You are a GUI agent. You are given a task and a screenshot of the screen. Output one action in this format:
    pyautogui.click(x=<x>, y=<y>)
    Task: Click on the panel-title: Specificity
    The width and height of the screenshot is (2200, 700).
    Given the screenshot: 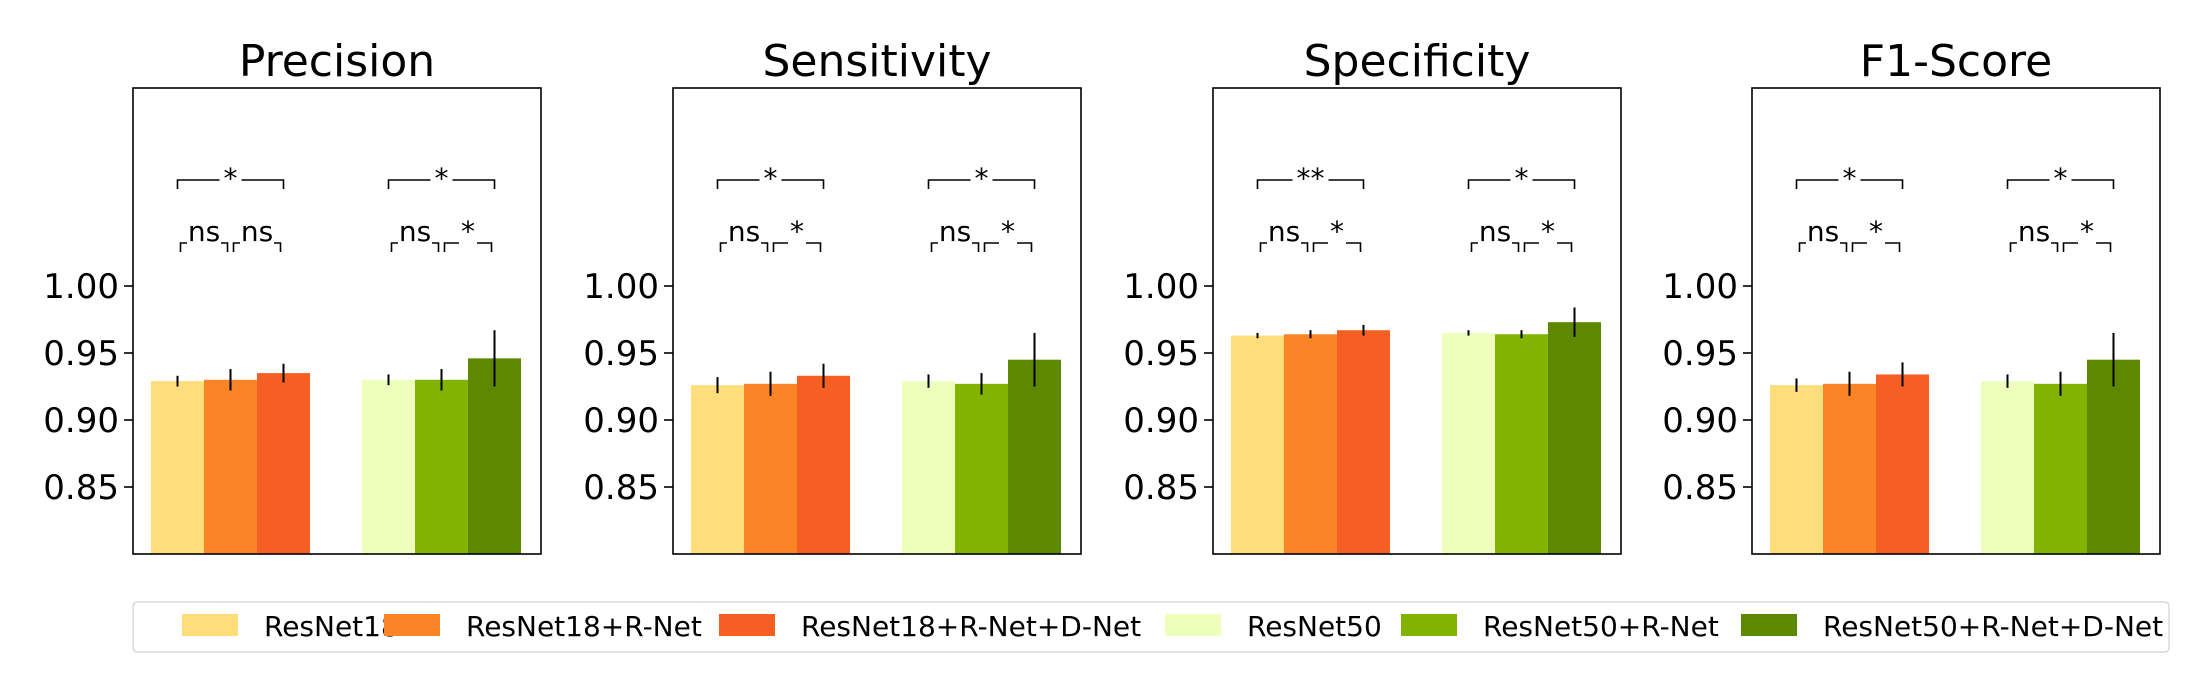 What is the action you would take?
    pyautogui.click(x=1417, y=61)
    